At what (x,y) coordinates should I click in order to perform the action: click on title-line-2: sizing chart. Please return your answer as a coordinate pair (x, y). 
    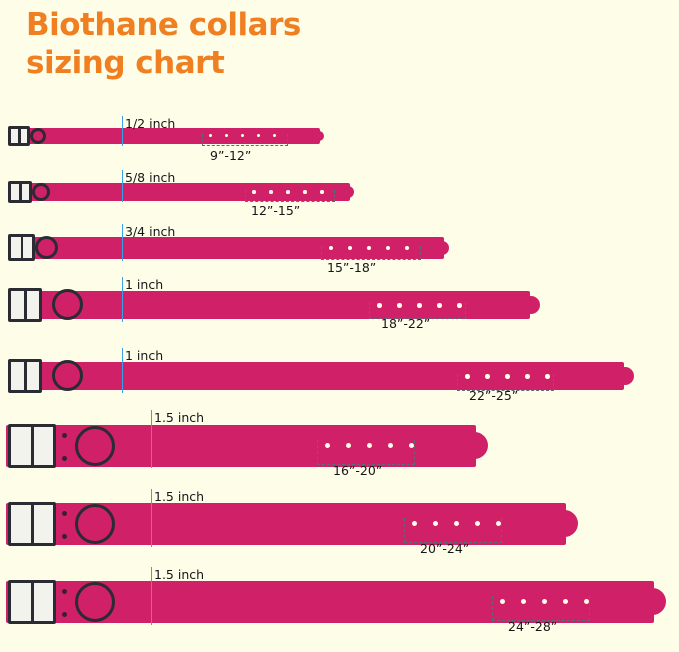
    Looking at the image, I should click on (125, 63).